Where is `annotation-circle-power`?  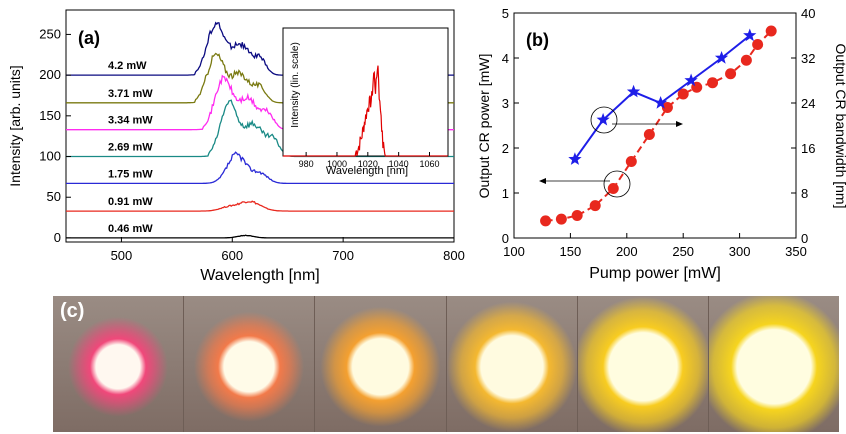
annotation-circle-power is located at coordinates (617, 184).